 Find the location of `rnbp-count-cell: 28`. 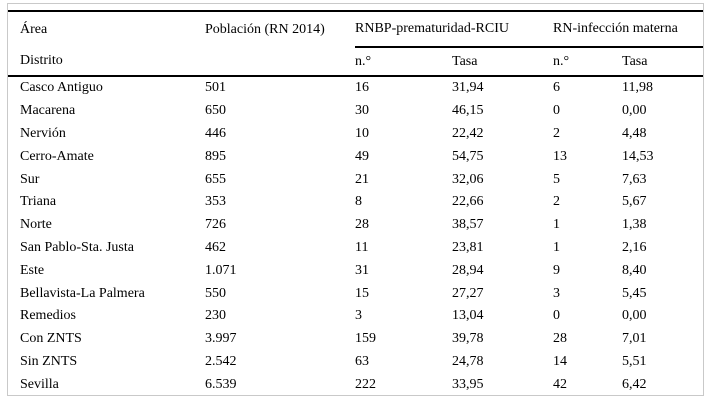

rnbp-count-cell: 28 is located at coordinates (362, 225).